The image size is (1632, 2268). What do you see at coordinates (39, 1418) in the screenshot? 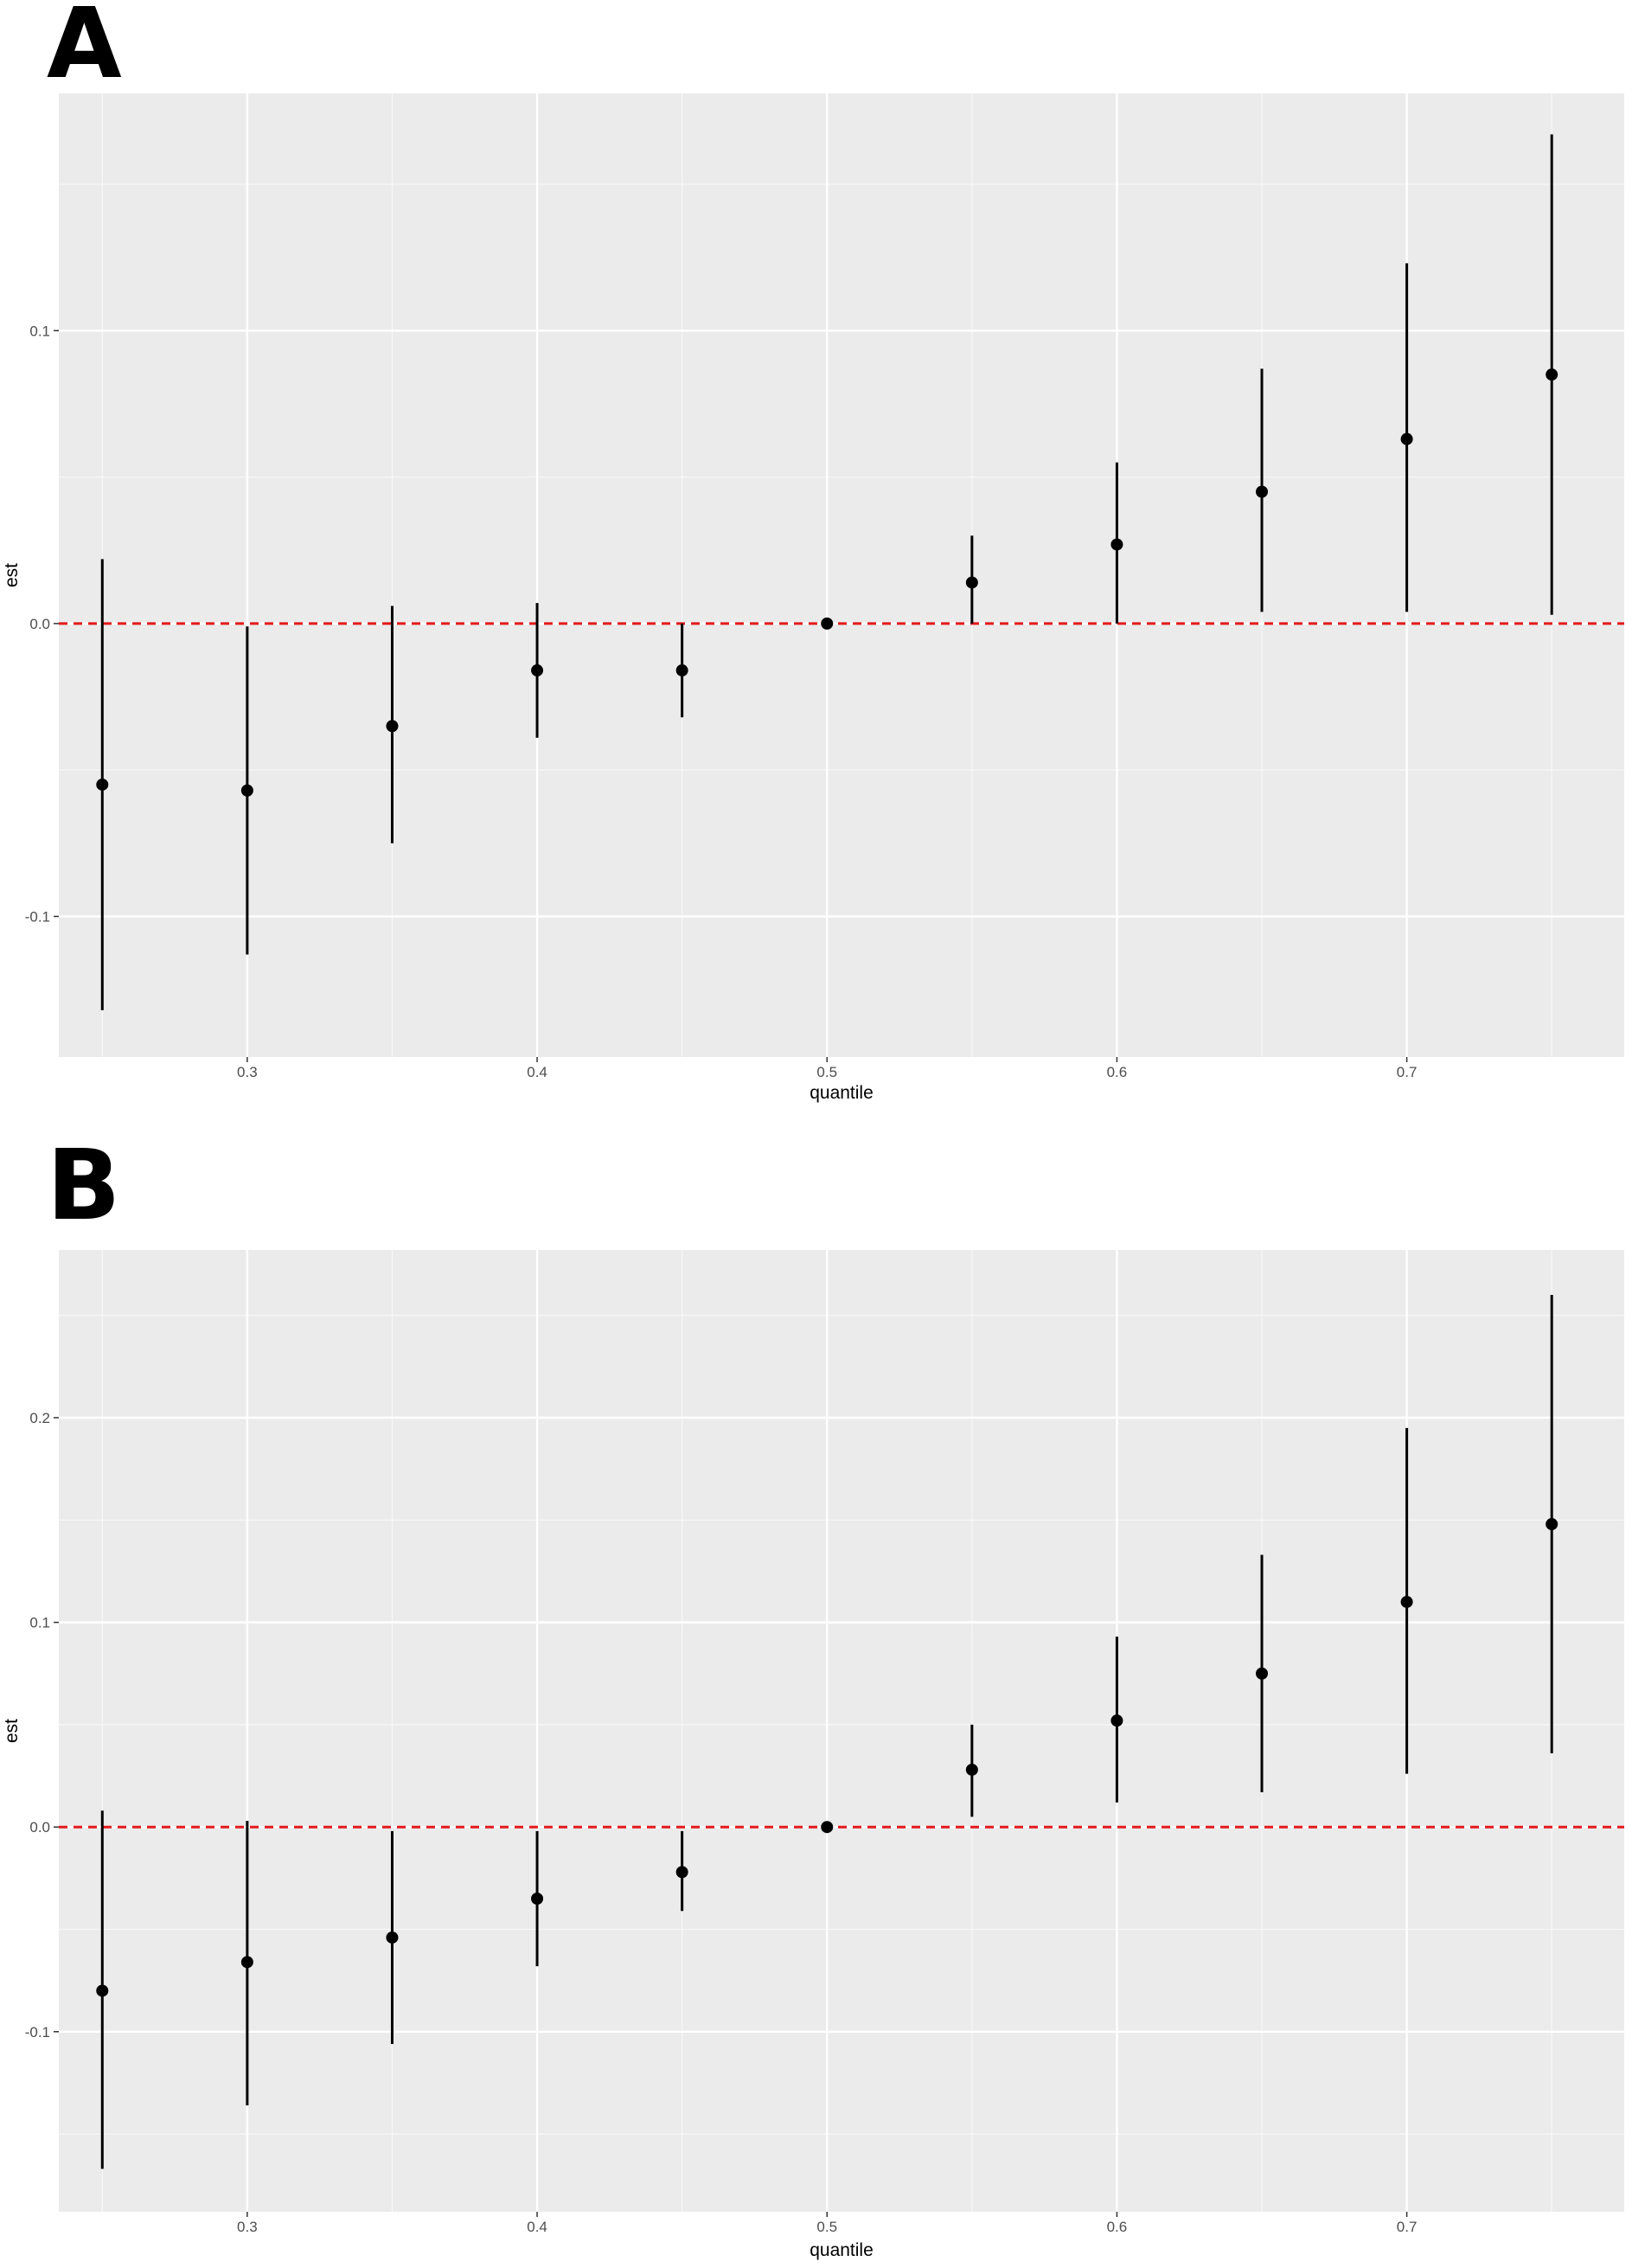
I see `y-tick-label: 0.2` at bounding box center [39, 1418].